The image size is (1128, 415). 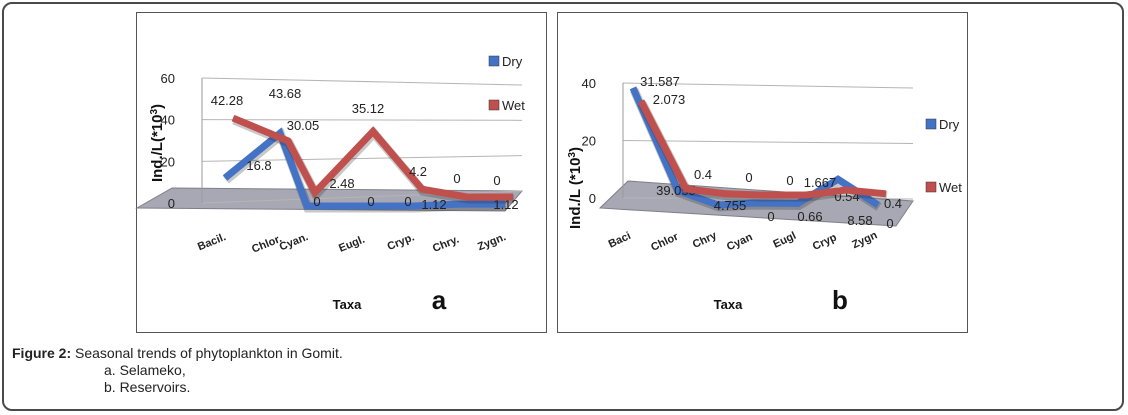 What do you see at coordinates (730, 205) in the screenshot?
I see `data-label-dry: 4.755` at bounding box center [730, 205].